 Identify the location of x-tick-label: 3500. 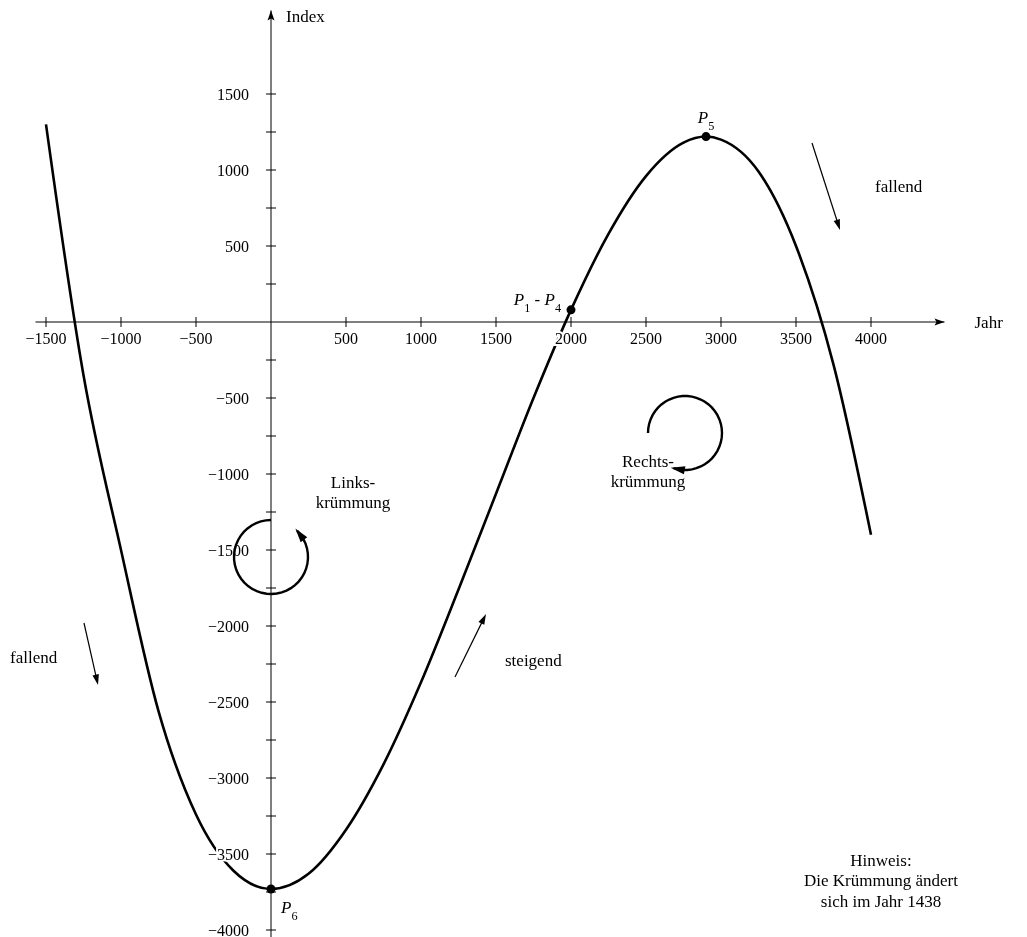
(796, 338).